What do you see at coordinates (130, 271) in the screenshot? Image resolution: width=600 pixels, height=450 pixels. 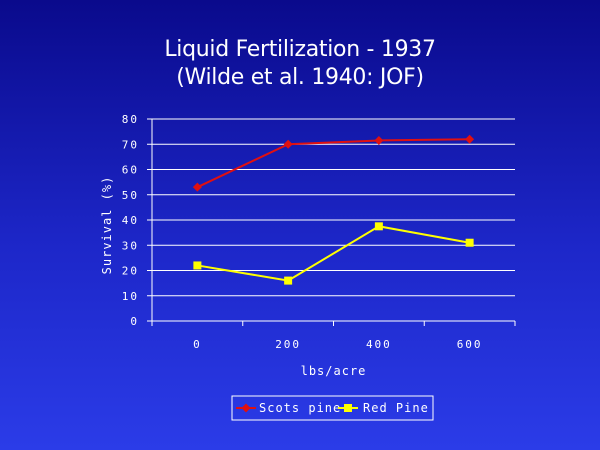 I see `y-tick-label: 20` at bounding box center [130, 271].